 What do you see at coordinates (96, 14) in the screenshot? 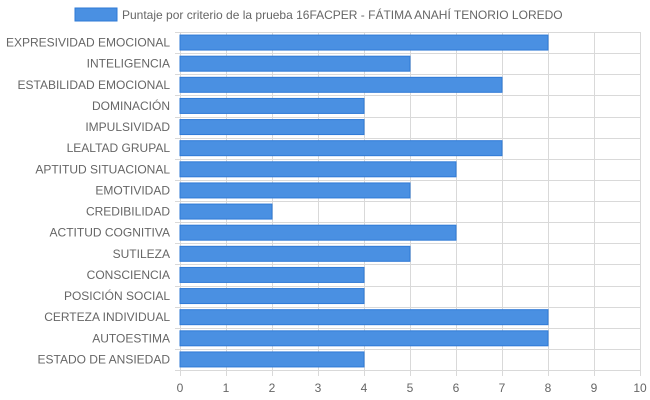
I see `legend-swatch` at bounding box center [96, 14].